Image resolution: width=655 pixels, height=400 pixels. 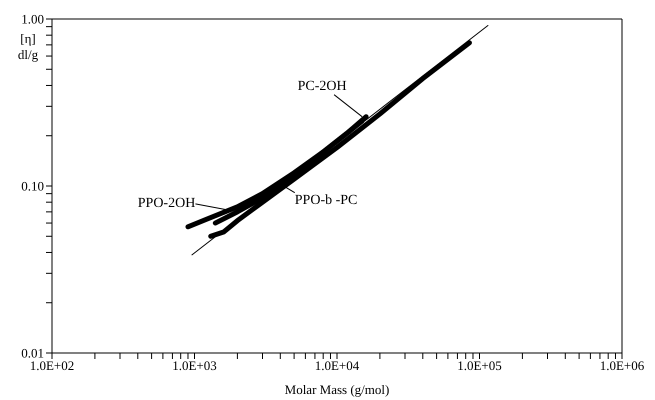 What do you see at coordinates (32, 353) in the screenshot?
I see `y-tick-label: 0.01` at bounding box center [32, 353].